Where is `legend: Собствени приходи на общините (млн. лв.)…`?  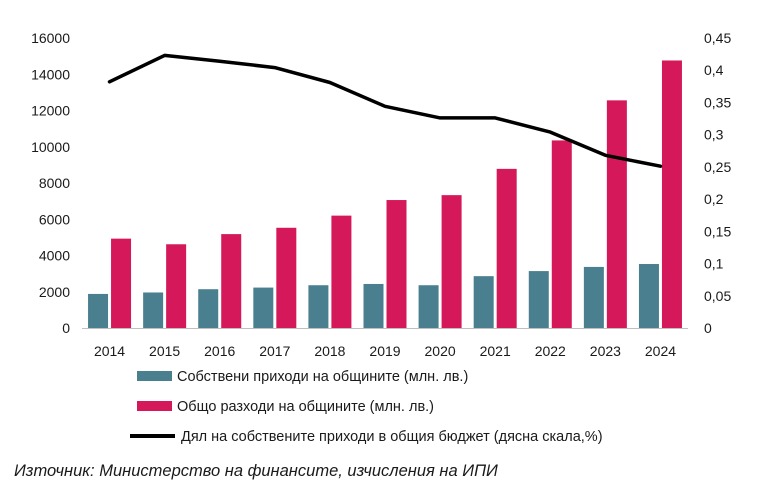 legend: Собствени приходи на общините (млн. лв.)… is located at coordinates (366, 407).